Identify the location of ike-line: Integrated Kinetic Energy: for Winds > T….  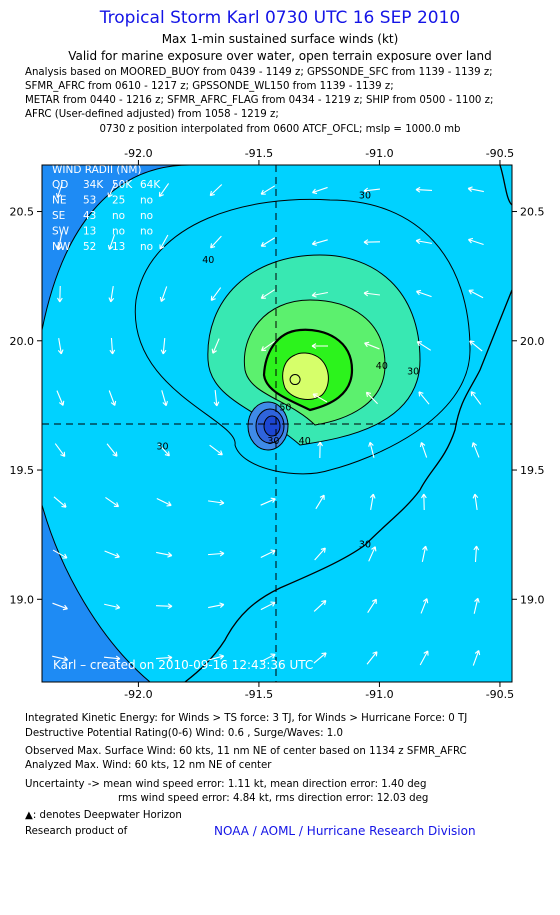
(246, 718).